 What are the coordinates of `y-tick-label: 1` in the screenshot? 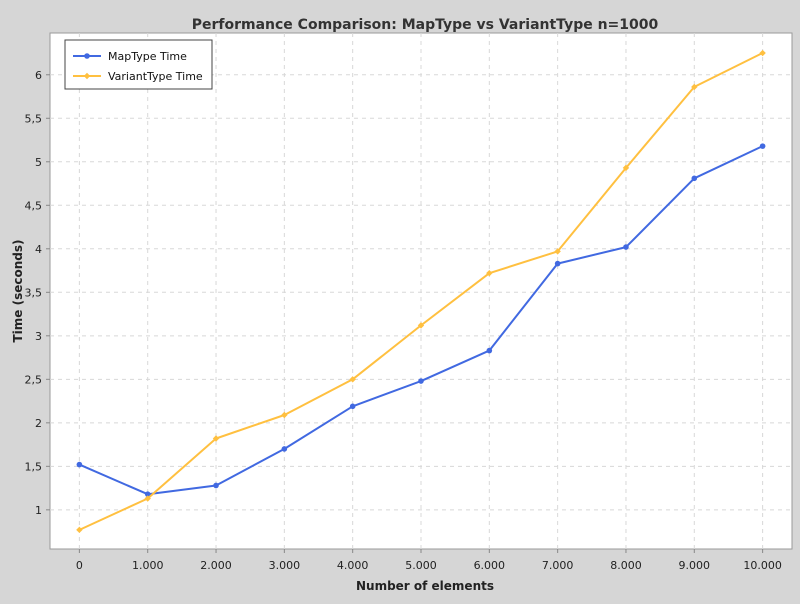 It's located at (38, 510).